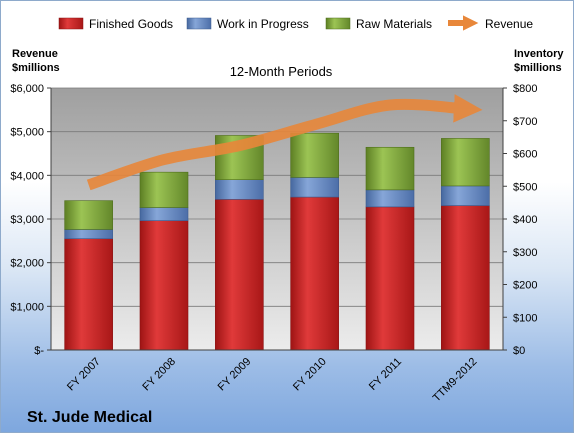 The width and height of the screenshot is (574, 433). Describe the element at coordinates (235, 375) in the screenshot. I see `x-tick-label-fy-2009: FY 2009` at that location.